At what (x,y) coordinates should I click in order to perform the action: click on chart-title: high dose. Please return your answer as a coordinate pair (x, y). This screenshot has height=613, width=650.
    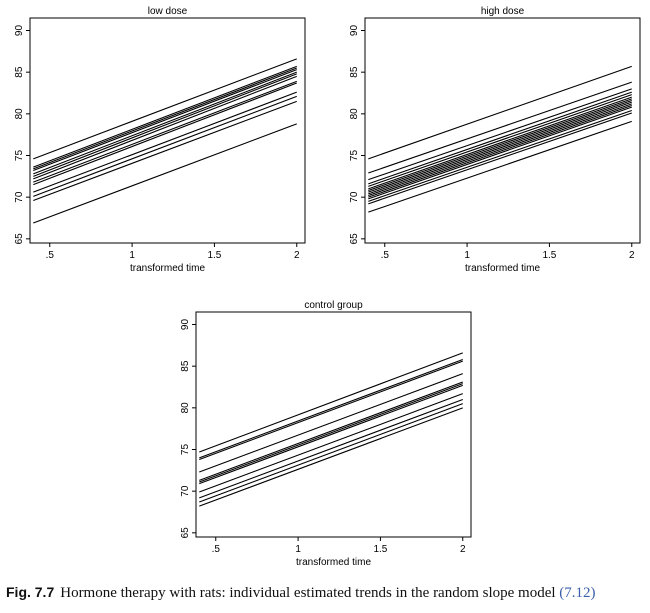
    Looking at the image, I should click on (503, 11).